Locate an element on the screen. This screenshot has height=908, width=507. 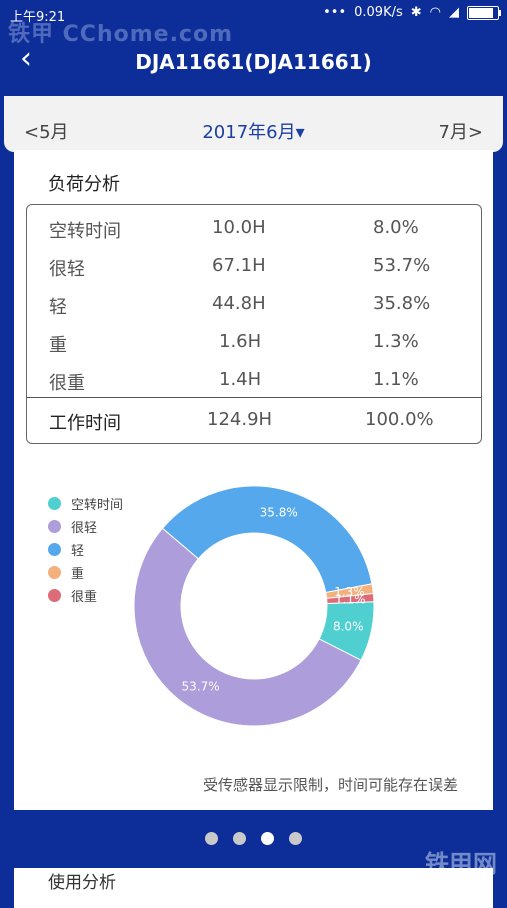
current-month-dropdown: 2017年6月▾ is located at coordinates (253, 132).